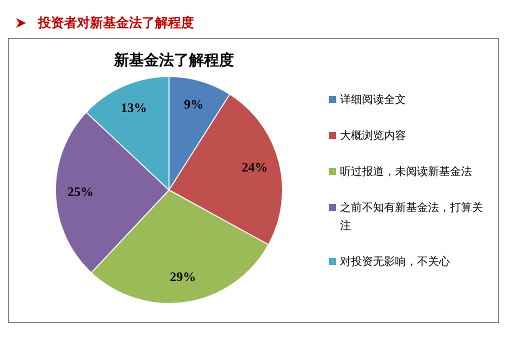 This screenshot has width=507, height=339. I want to click on legend-label: 详细阅读全文, so click(373, 100).